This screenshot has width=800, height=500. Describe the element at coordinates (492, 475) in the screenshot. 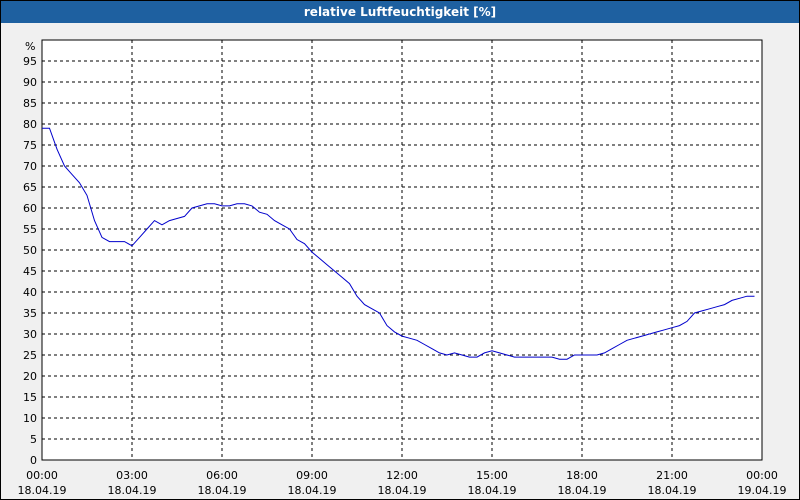

I see `x-tick-time: 15:00` at that location.